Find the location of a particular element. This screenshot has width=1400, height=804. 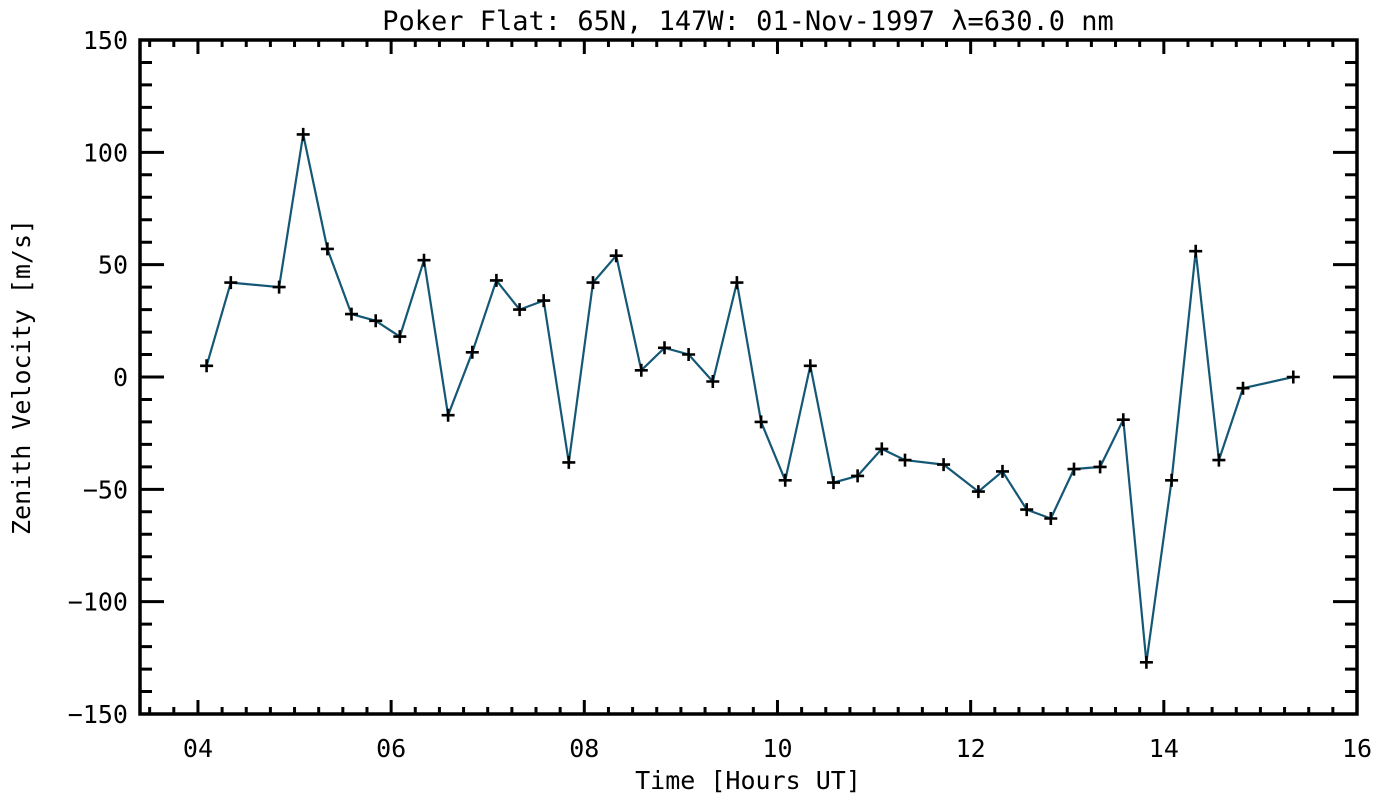

x-tick-label: 06 is located at coordinates (391, 748).